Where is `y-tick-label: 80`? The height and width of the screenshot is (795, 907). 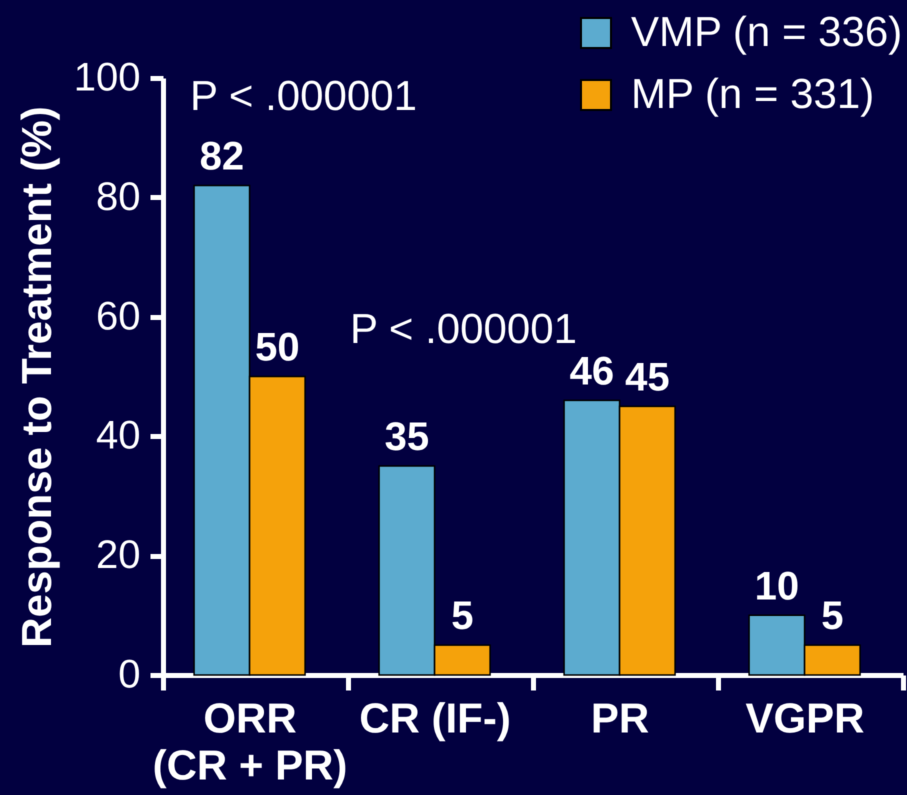 y-tick-label: 80 is located at coordinates (118, 196).